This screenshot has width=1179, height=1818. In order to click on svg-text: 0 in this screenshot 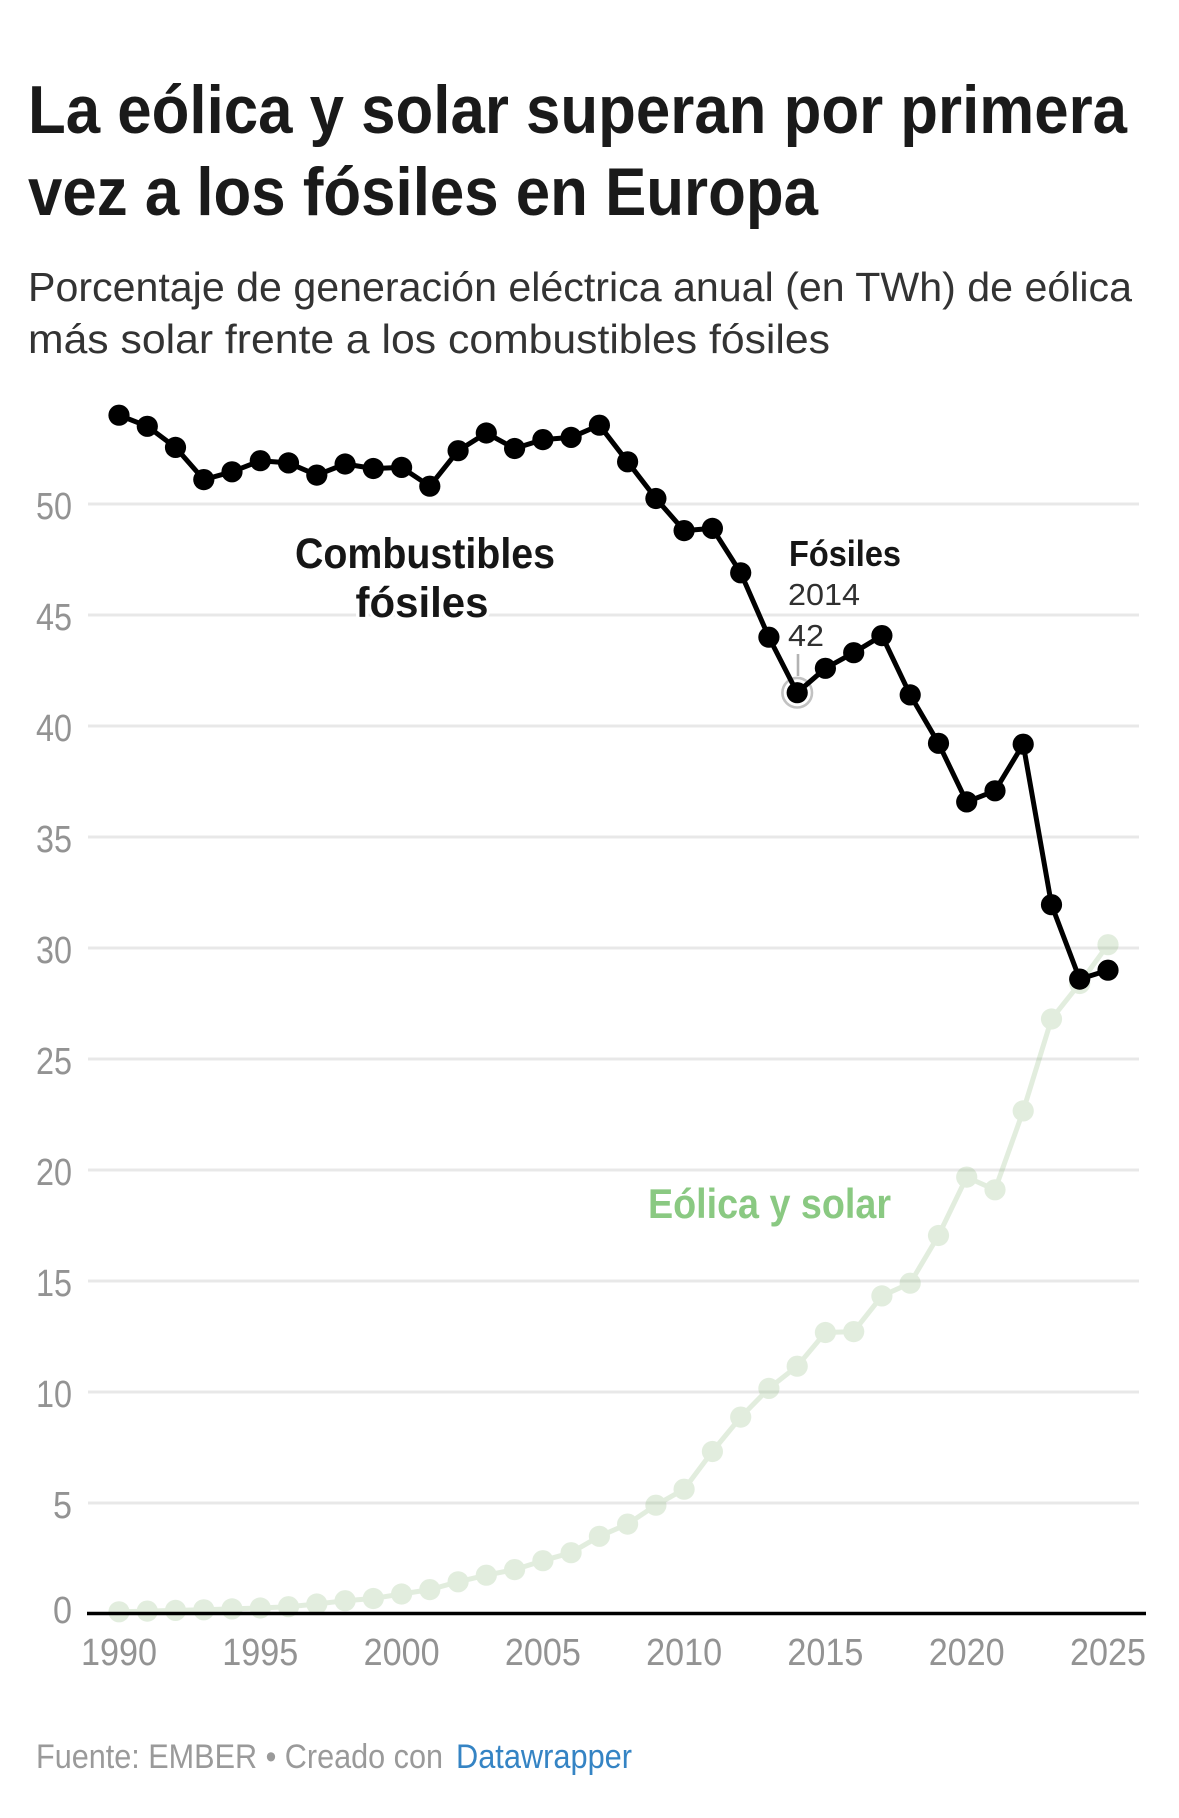, I will do `click(62, 1611)`.